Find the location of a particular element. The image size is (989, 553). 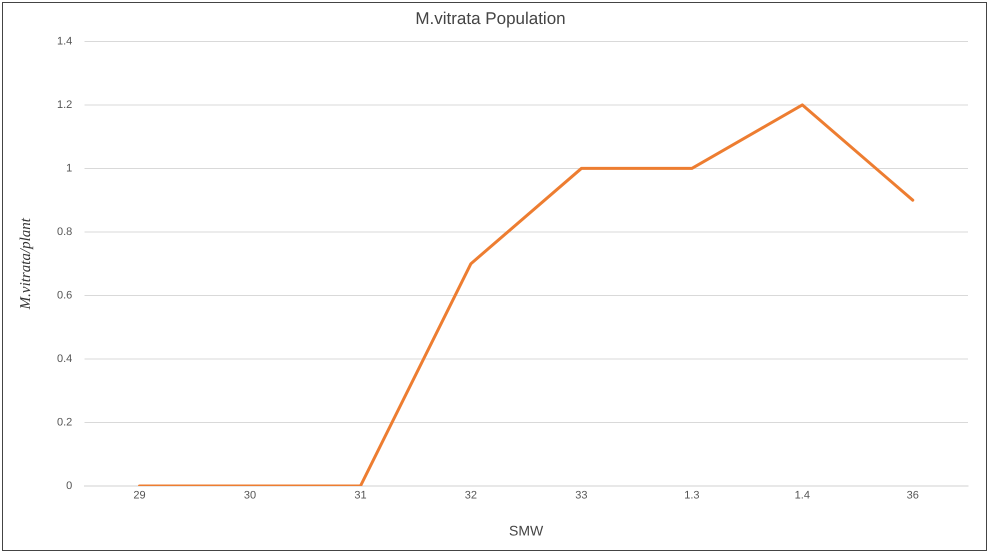

y-tick-label: 1.2 is located at coordinates (64, 104).